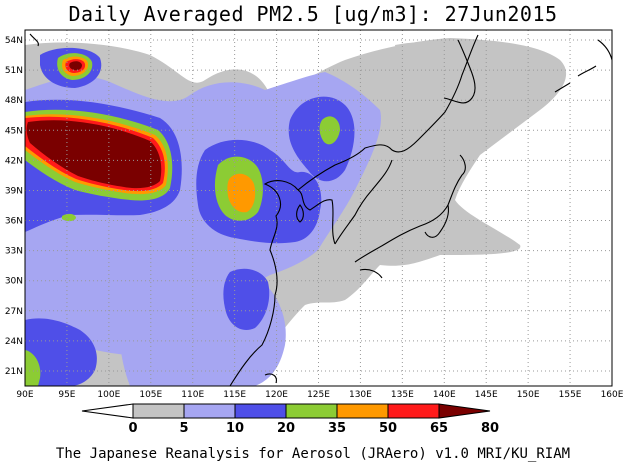 The image size is (626, 466). I want to click on lon-tick-label: 125E, so click(318, 395).